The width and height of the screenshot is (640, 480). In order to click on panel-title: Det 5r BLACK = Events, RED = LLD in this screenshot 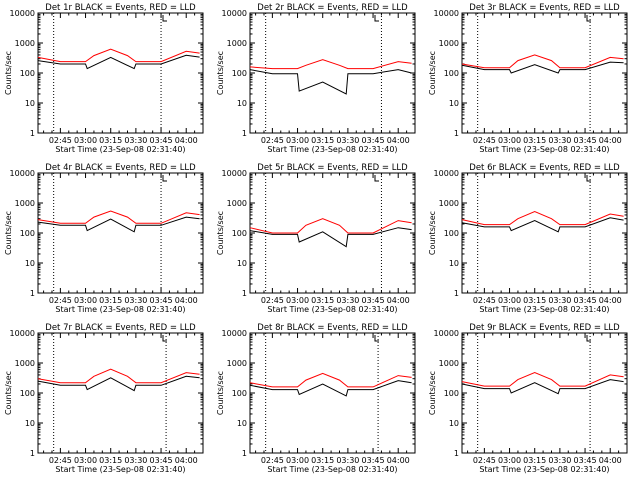, I will do `click(332, 168)`.